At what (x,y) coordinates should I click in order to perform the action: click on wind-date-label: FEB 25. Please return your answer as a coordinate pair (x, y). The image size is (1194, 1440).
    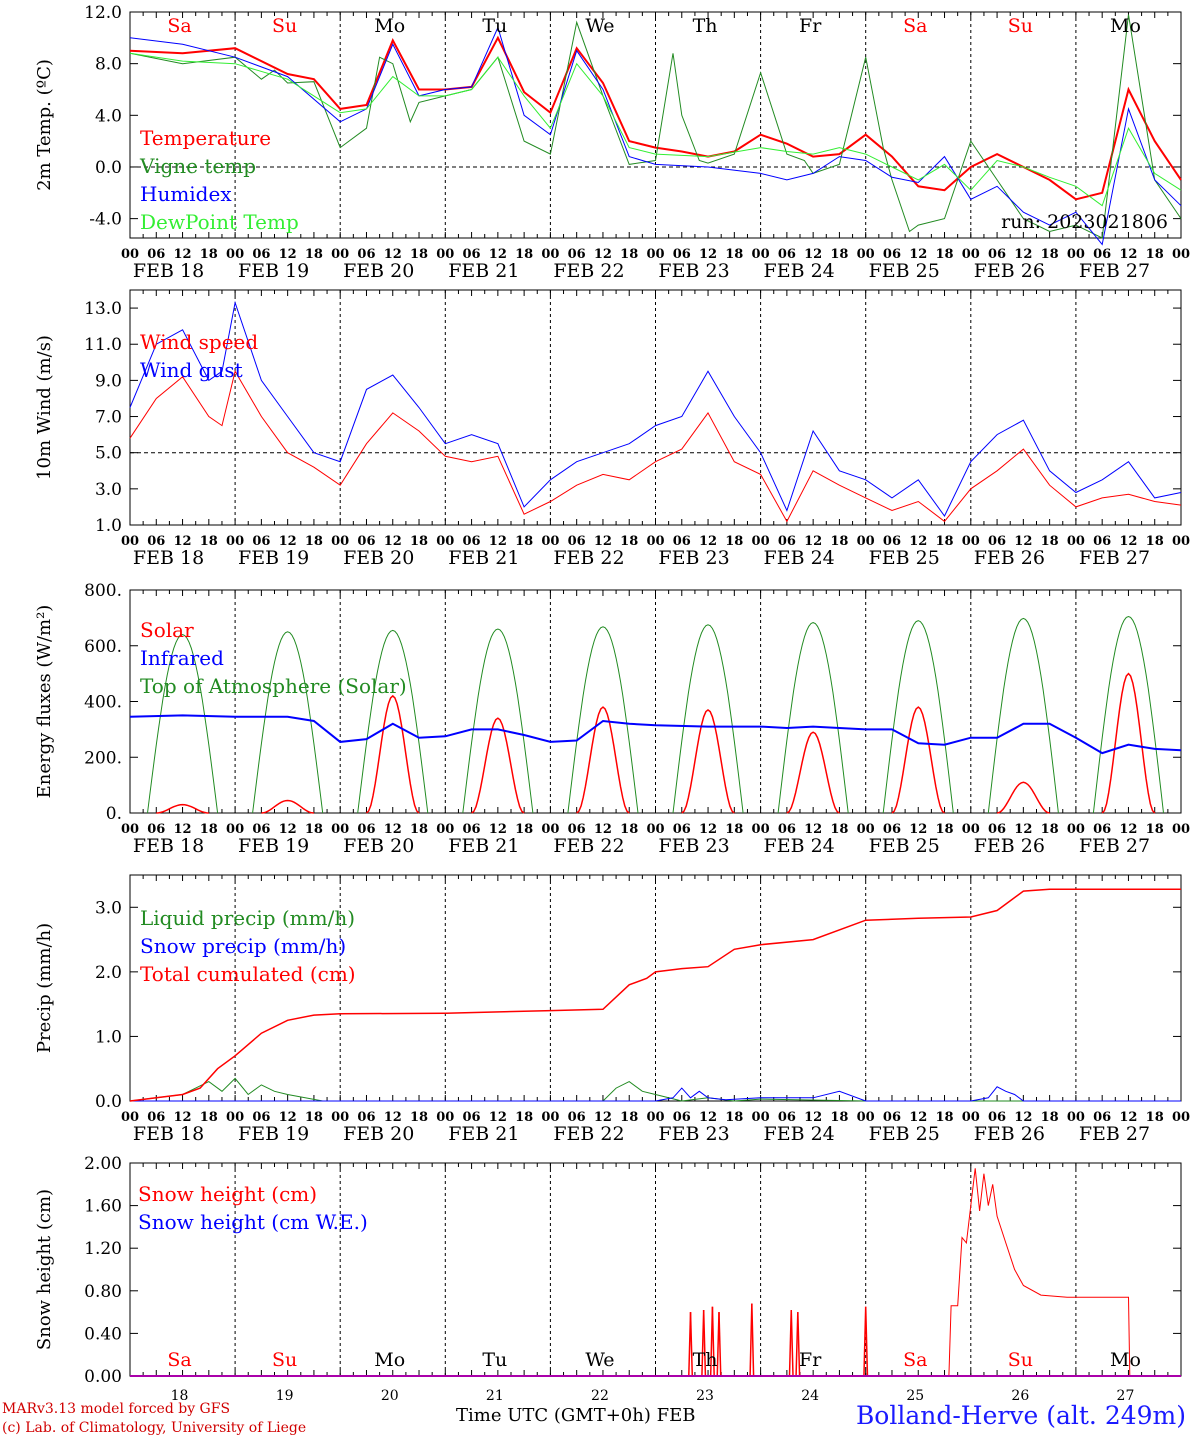
    Looking at the image, I should click on (904, 558).